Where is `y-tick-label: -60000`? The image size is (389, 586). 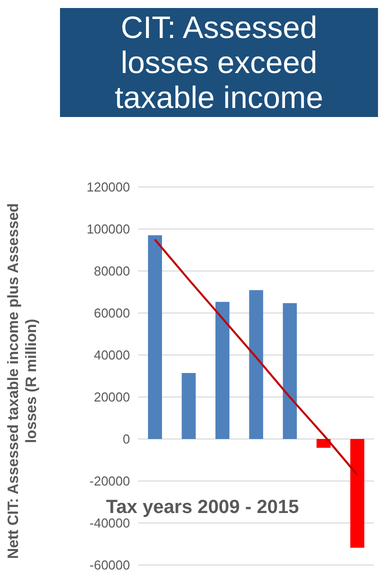 y-tick-label: -60000 is located at coordinates (110, 565).